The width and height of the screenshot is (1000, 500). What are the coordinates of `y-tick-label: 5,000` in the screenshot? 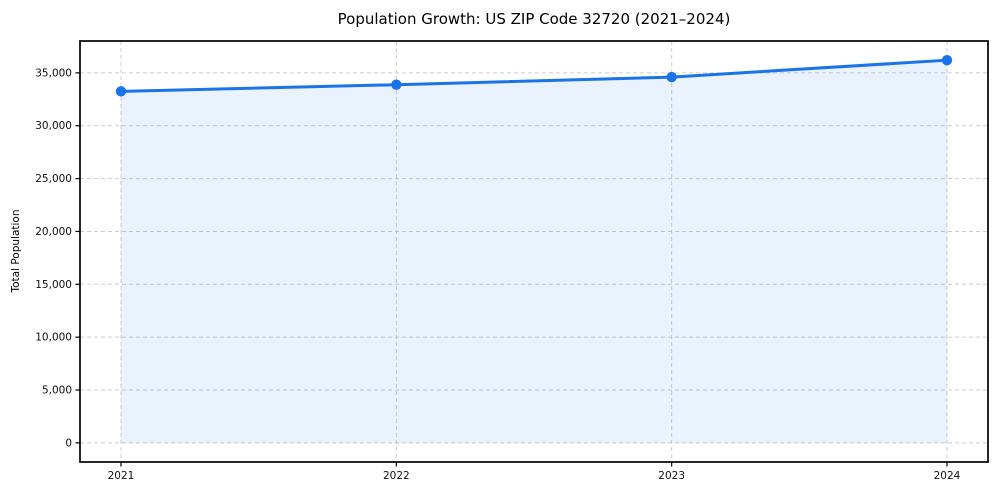 It's located at (57, 391).